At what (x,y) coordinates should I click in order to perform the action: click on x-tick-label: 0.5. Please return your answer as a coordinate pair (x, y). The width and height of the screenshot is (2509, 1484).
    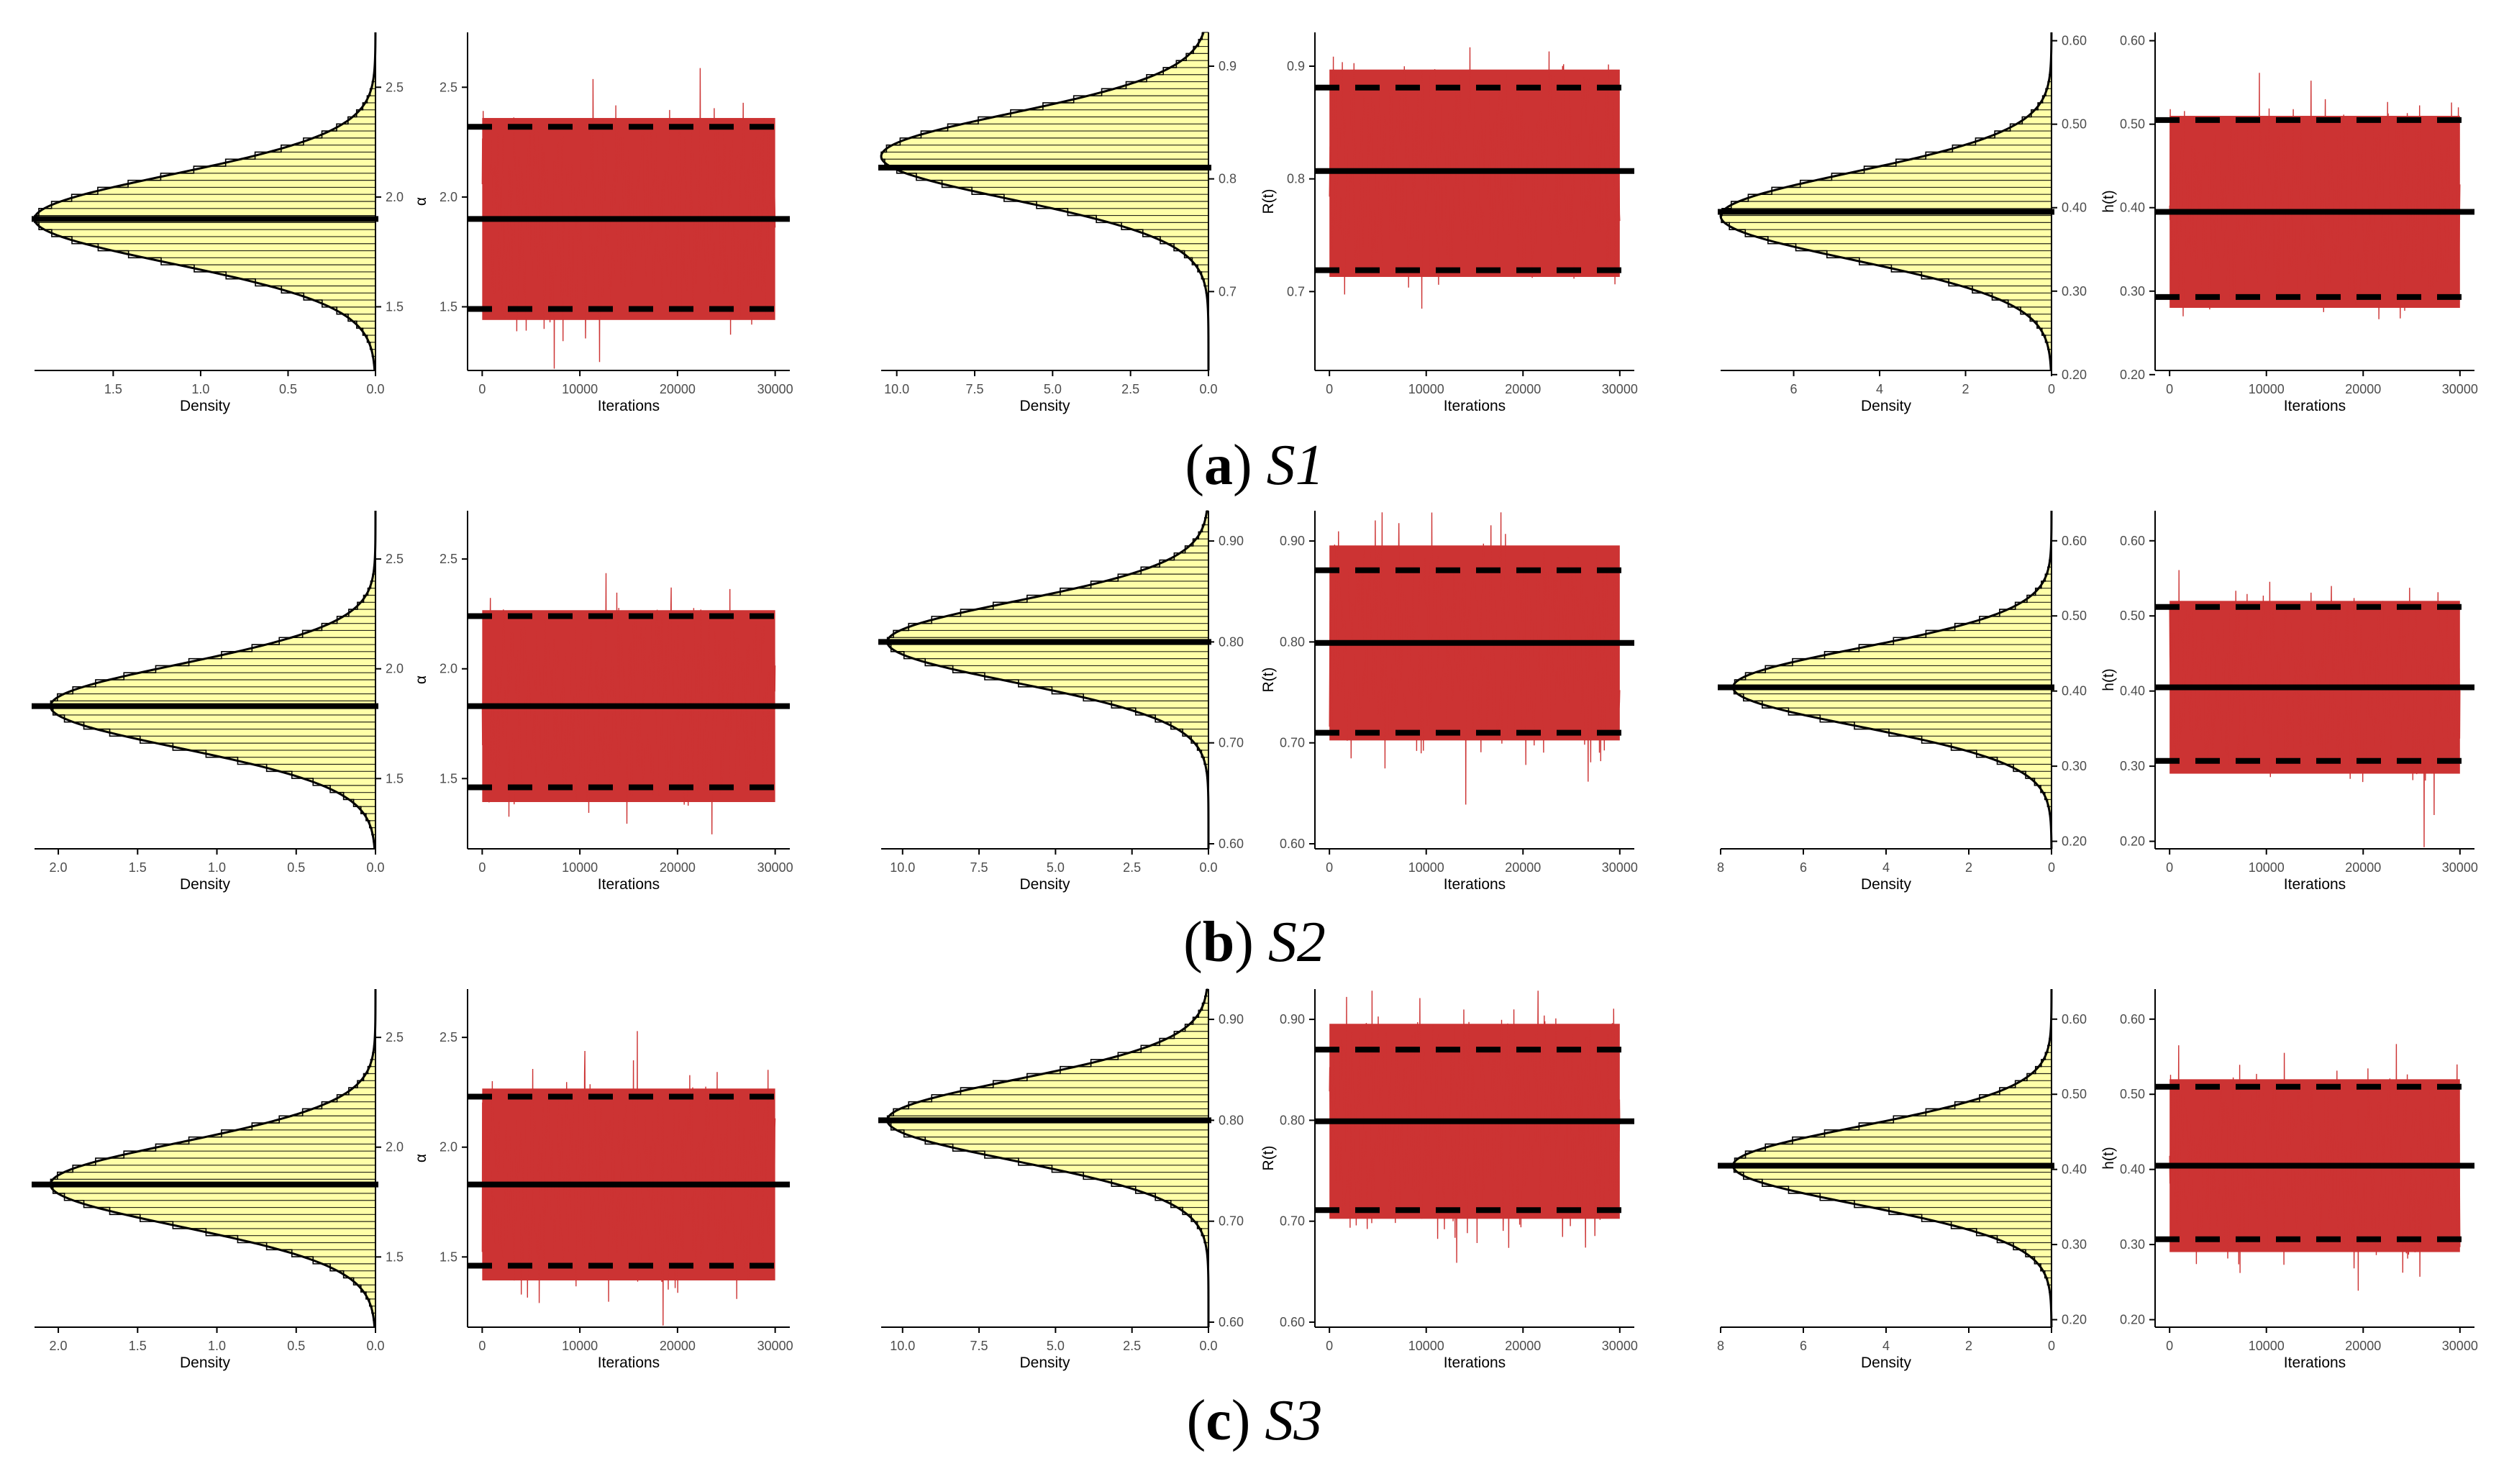
    Looking at the image, I should click on (288, 389).